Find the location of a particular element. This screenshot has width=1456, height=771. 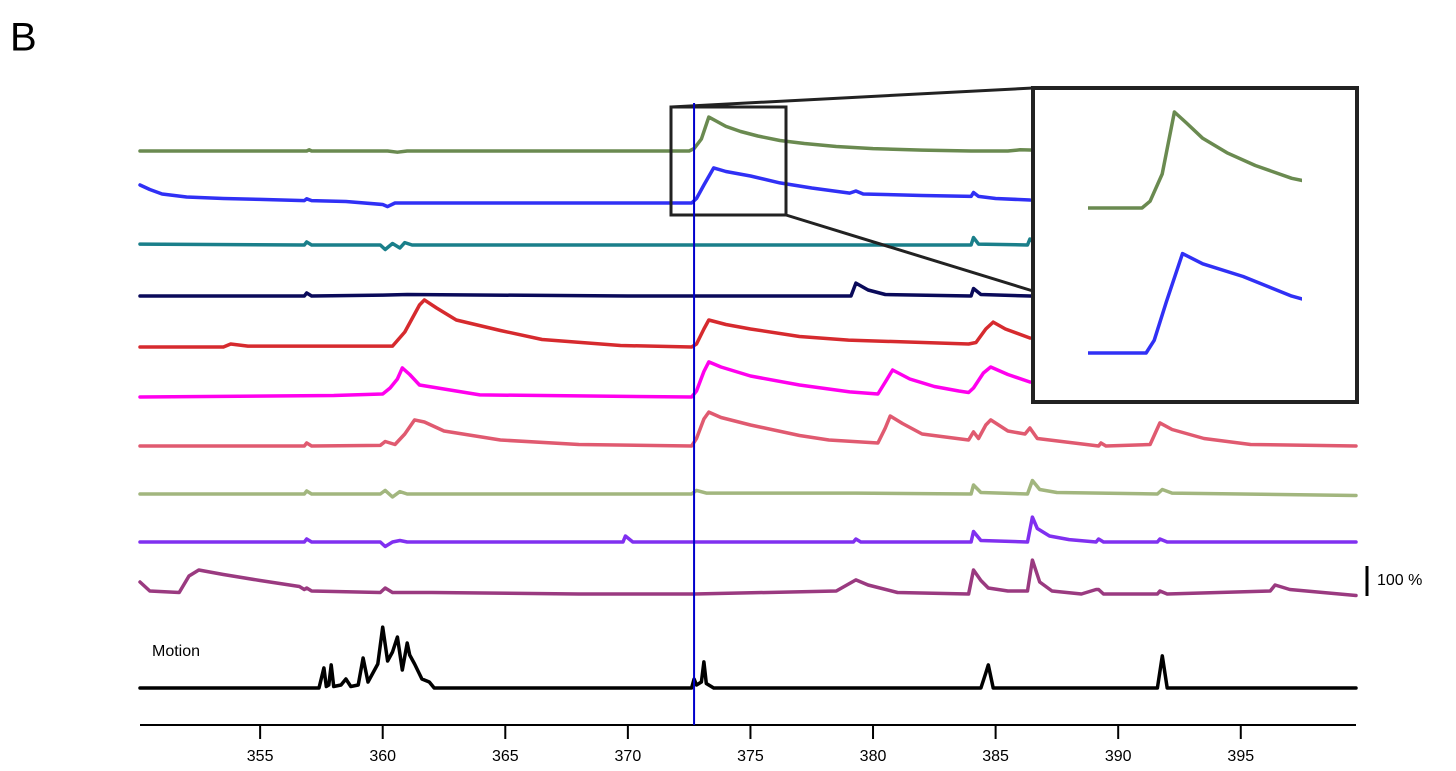

x-tick-label: 370 is located at coordinates (628, 756).